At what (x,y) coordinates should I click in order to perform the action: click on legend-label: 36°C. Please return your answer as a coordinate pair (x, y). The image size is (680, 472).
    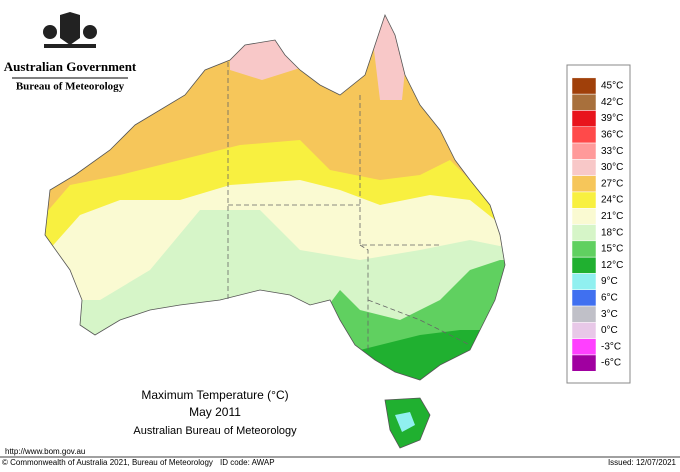
    Looking at the image, I should click on (612, 135).